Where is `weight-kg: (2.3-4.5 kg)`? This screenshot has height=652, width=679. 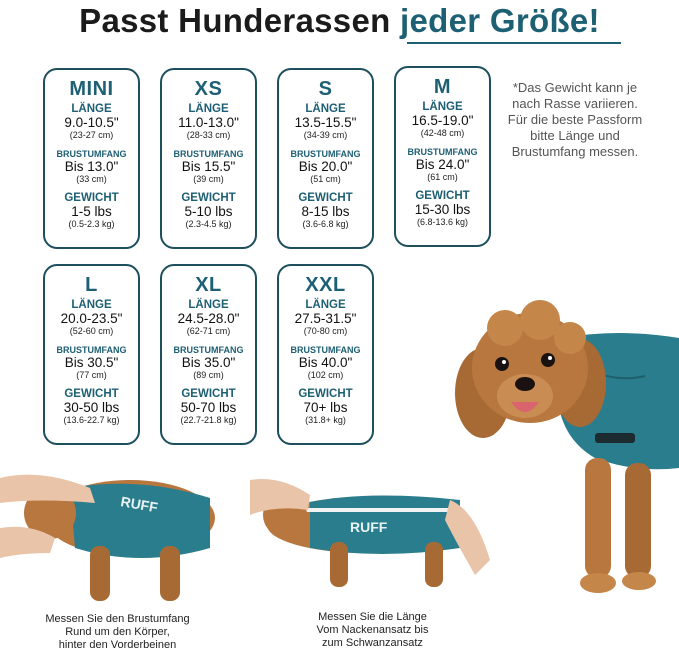
weight-kg: (2.3-4.5 kg) is located at coordinates (208, 224).